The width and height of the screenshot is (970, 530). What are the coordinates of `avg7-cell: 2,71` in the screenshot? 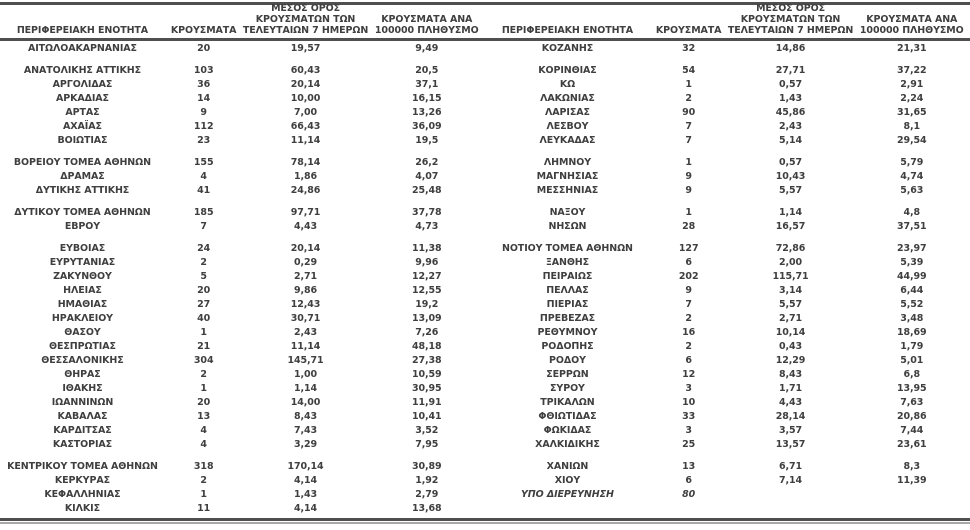 It's located at (791, 318).